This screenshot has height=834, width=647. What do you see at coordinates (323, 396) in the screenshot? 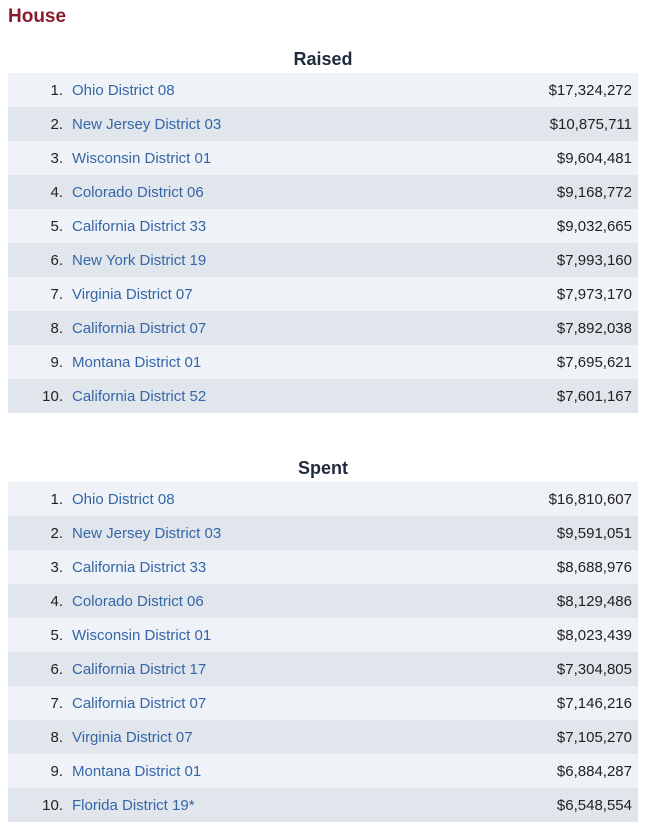
I see `table-row: 10. California District 52 $7,601,167` at bounding box center [323, 396].